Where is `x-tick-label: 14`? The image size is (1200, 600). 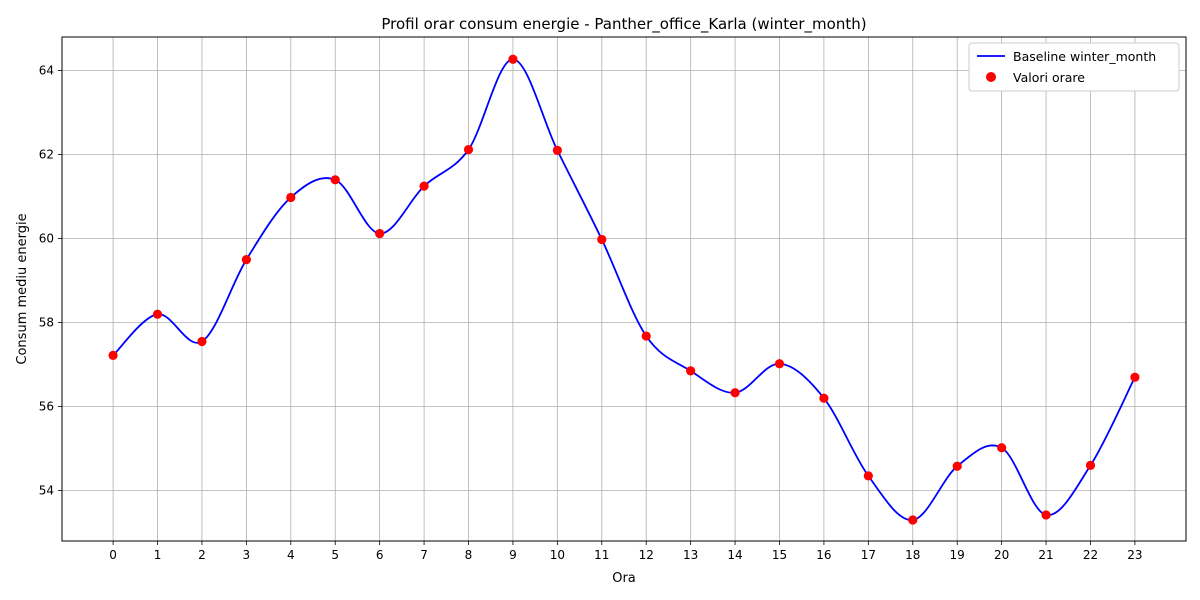
x-tick-label: 14 is located at coordinates (734, 555).